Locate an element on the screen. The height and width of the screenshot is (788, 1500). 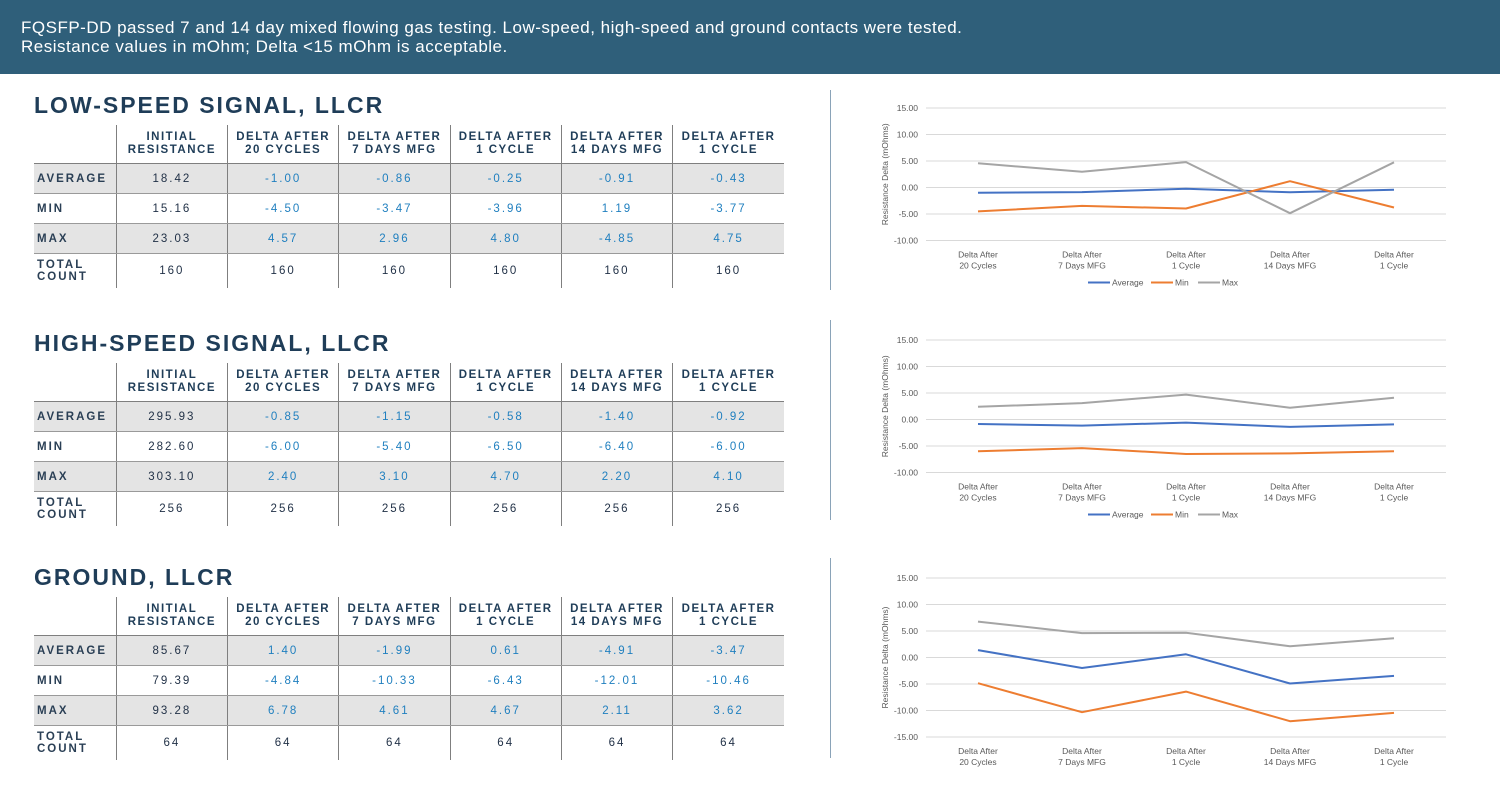
table-row-total-count: TOTAL COUNT 160 160 160 160 160 160 is located at coordinates (409, 270).